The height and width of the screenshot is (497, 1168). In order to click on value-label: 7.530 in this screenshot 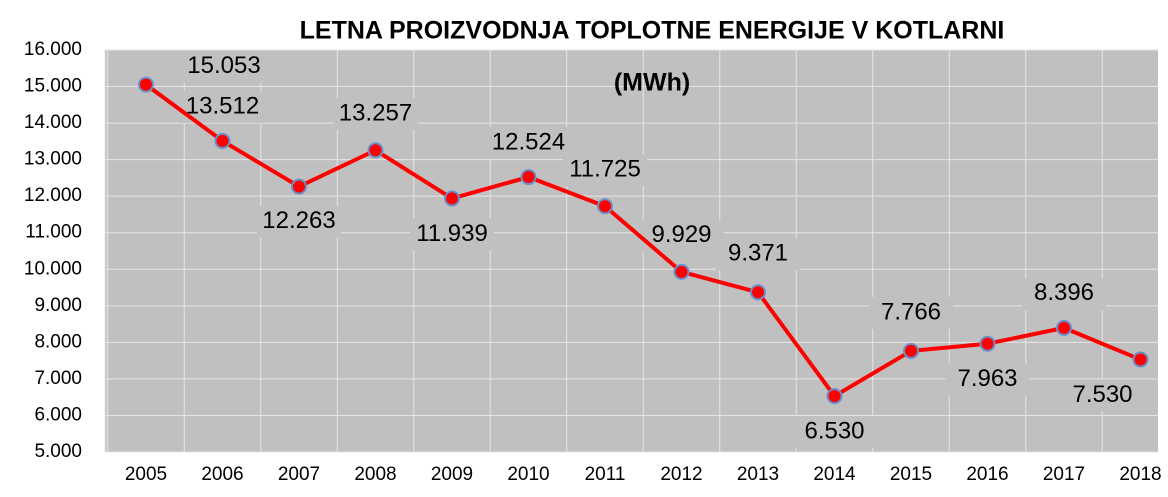, I will do `click(1102, 394)`.